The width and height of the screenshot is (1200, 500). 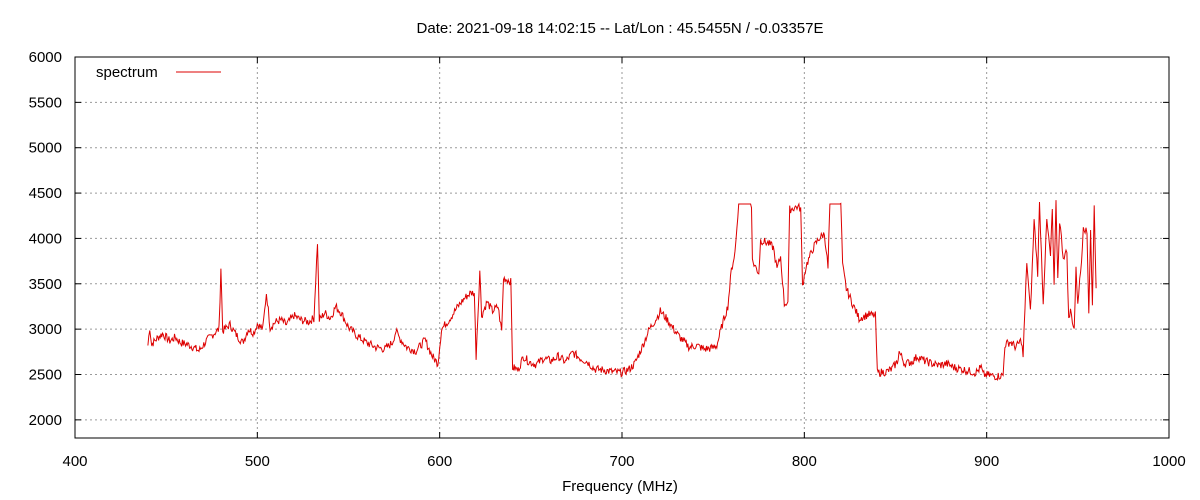 What do you see at coordinates (45, 420) in the screenshot?
I see `y-tick-label: 2000` at bounding box center [45, 420].